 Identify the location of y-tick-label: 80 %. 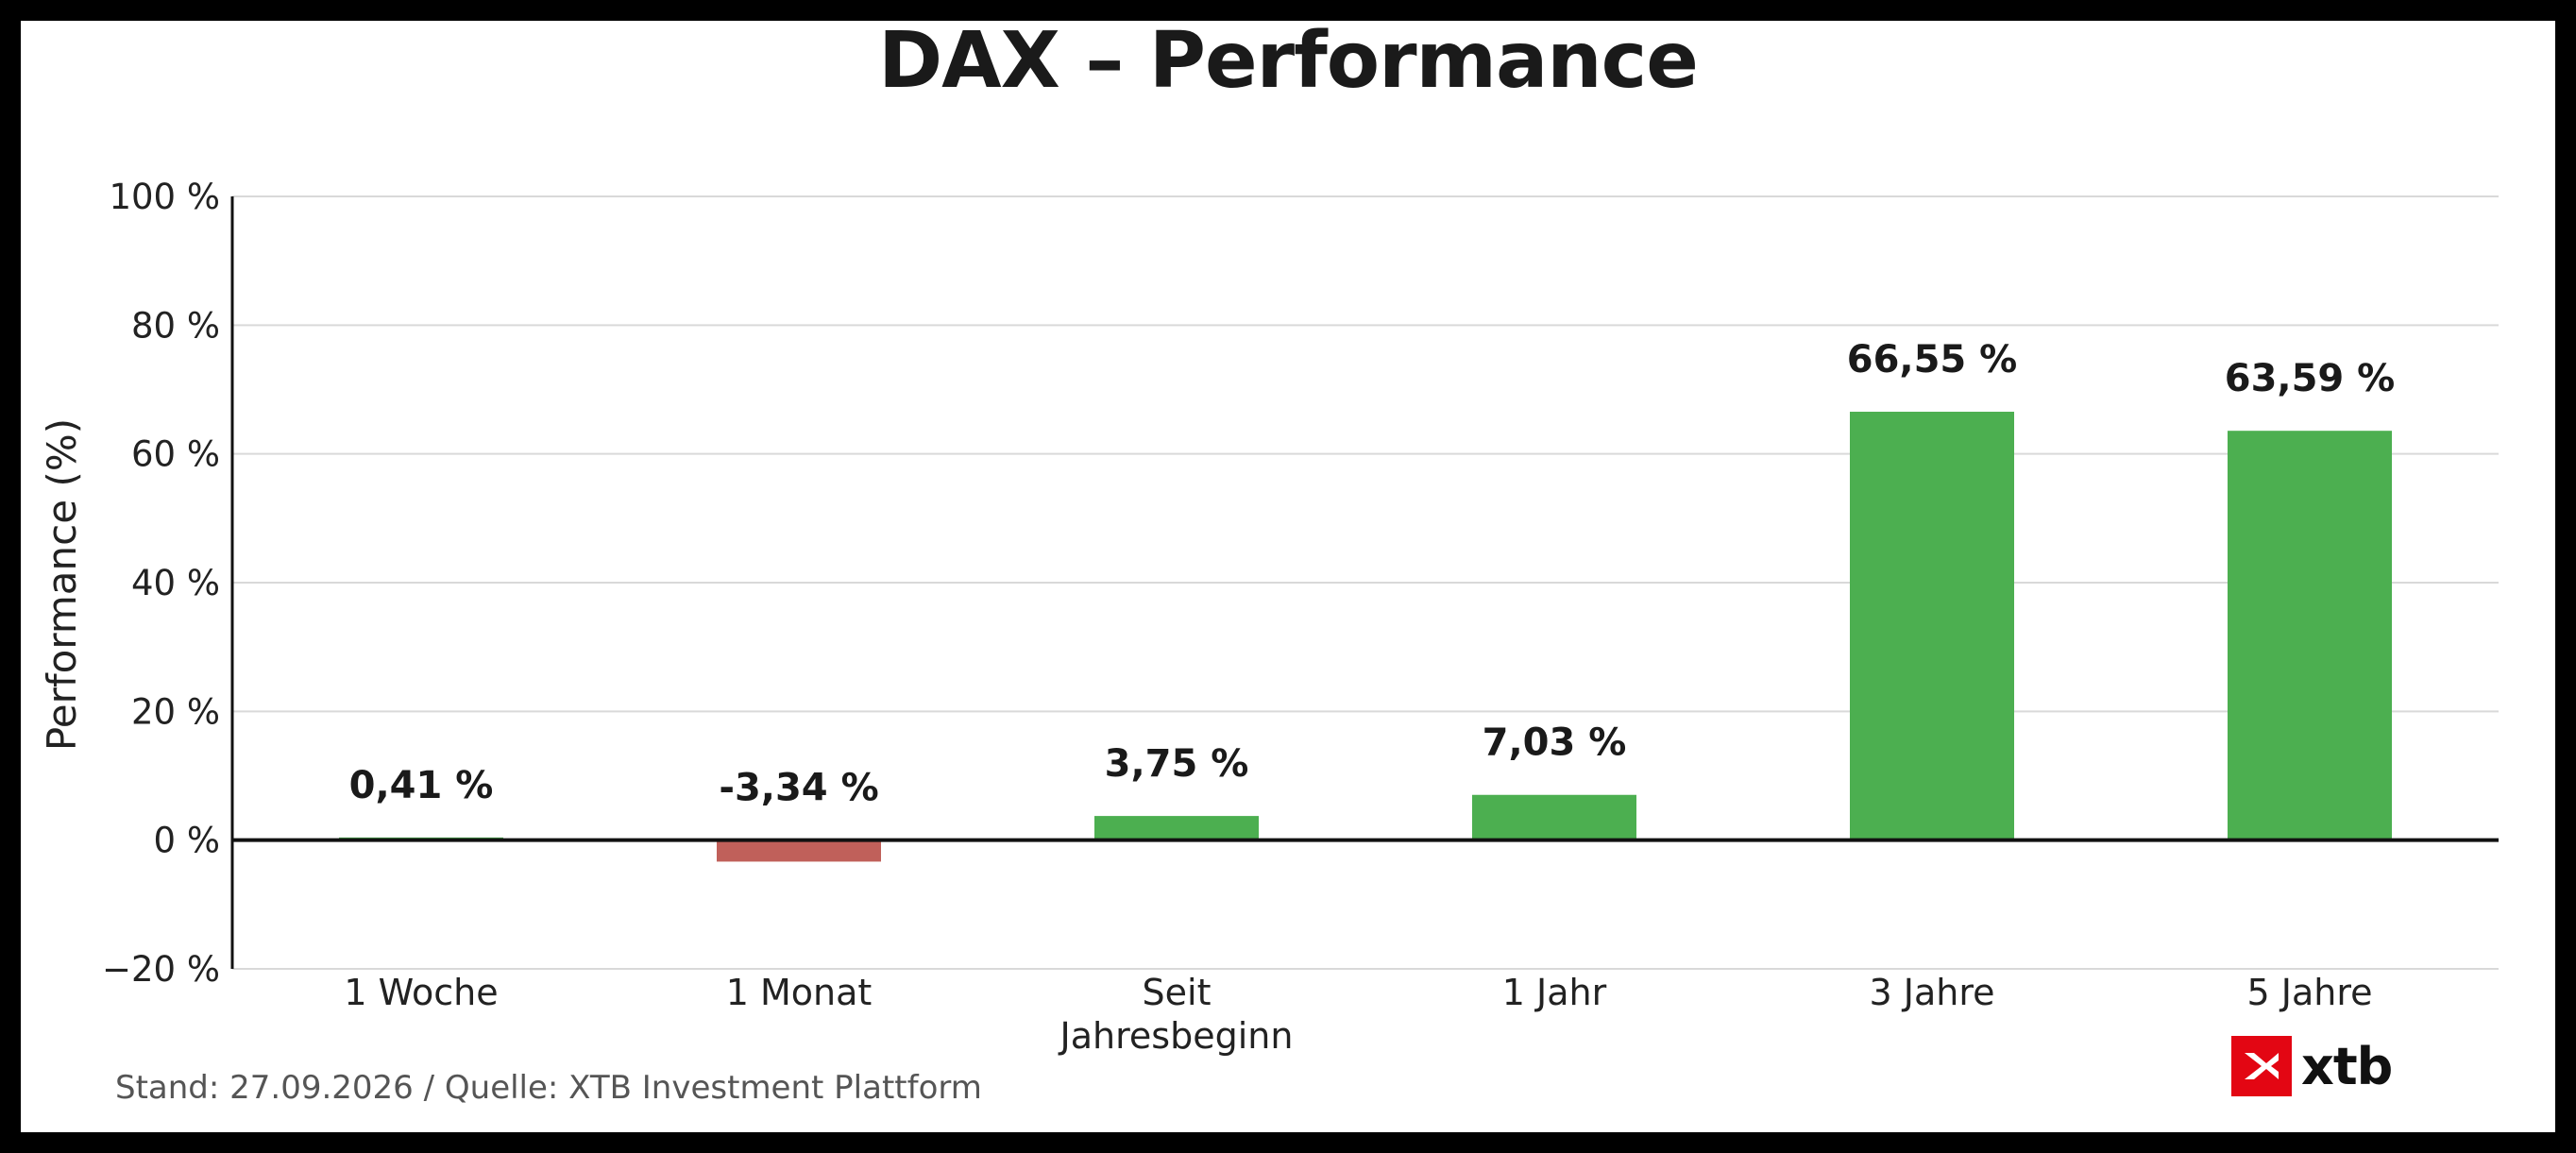
(175, 325).